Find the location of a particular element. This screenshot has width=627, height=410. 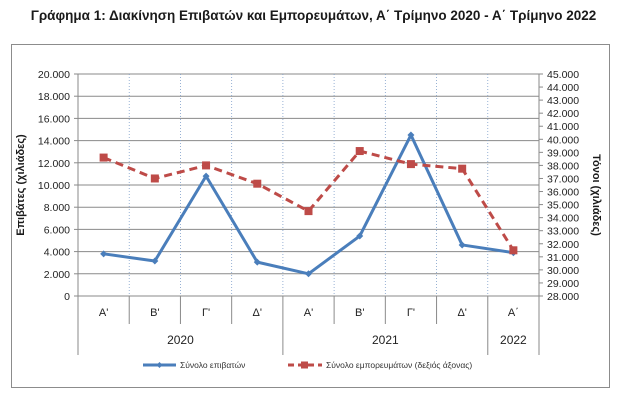

y-tick-label: 20.000 is located at coordinates (54, 75).